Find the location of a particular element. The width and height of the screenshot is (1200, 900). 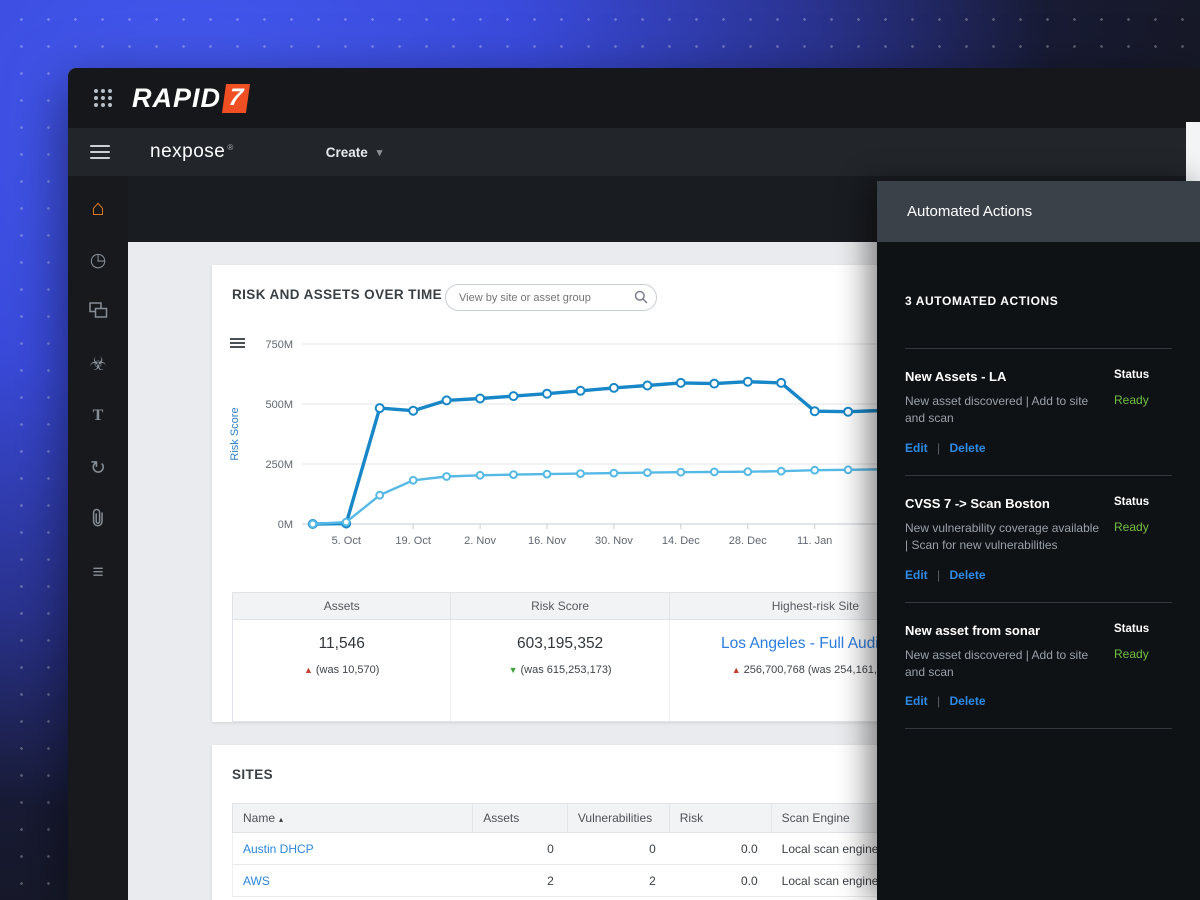

sidebar-item-vulnerabilities: ☣ is located at coordinates (98, 364).